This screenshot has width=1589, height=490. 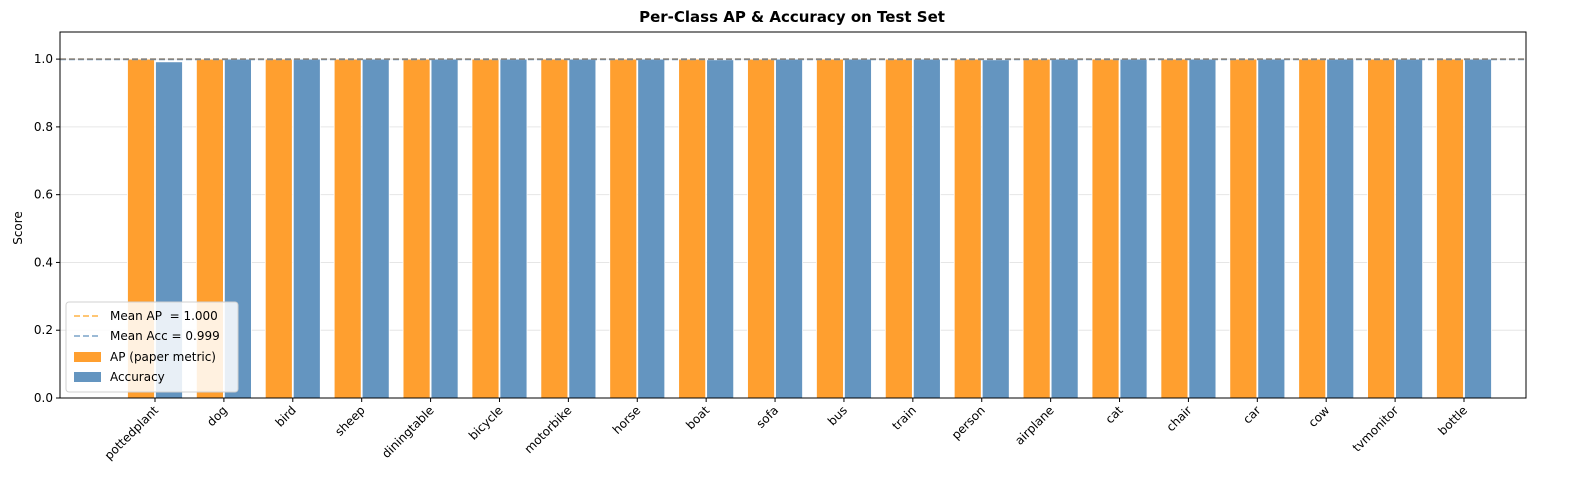 I want to click on ap-bar-train, so click(x=898, y=228).